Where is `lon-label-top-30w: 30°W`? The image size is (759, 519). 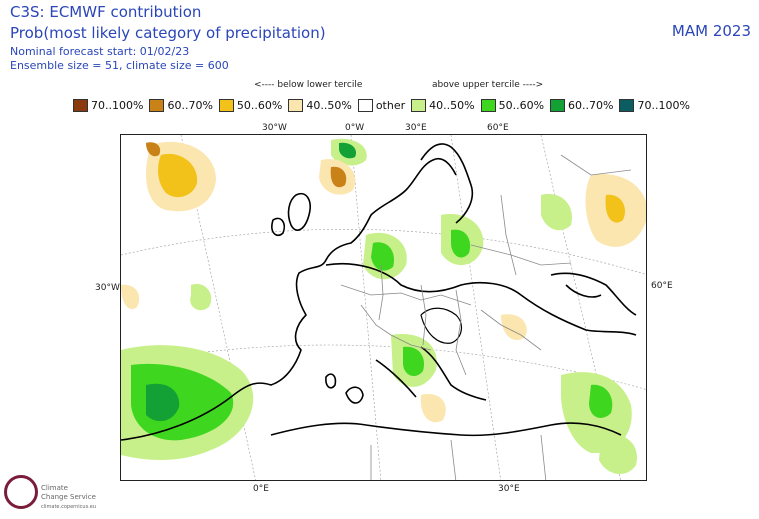 lon-label-top-30w: 30°W is located at coordinates (274, 128).